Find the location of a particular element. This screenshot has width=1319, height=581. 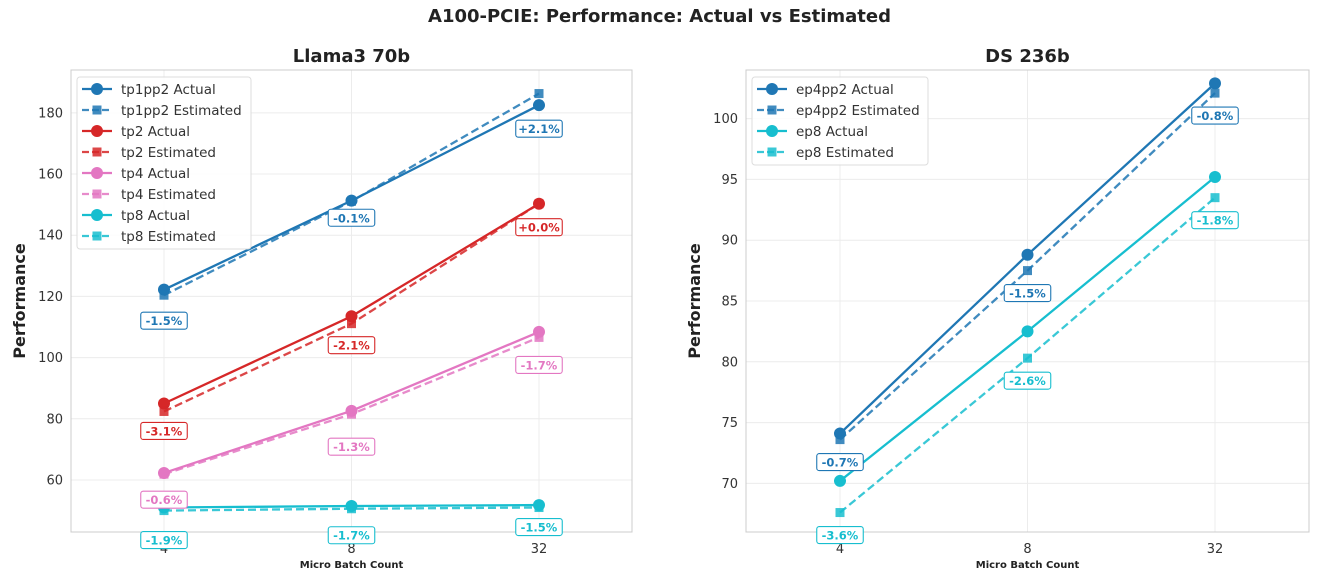

legend-item-tp4-actual: tp4 Actual is located at coordinates (136, 174).